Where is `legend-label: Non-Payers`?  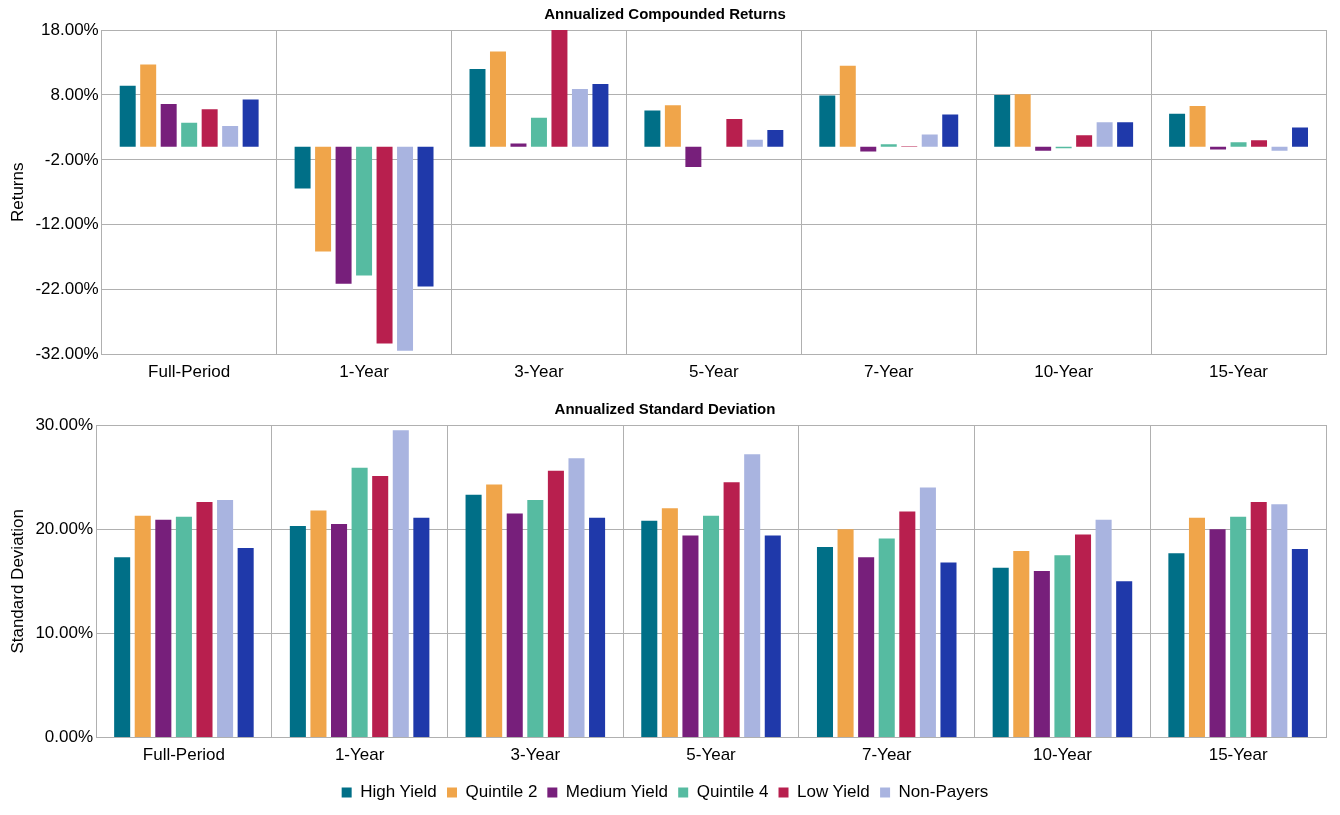
legend-label: Non-Payers is located at coordinates (943, 792).